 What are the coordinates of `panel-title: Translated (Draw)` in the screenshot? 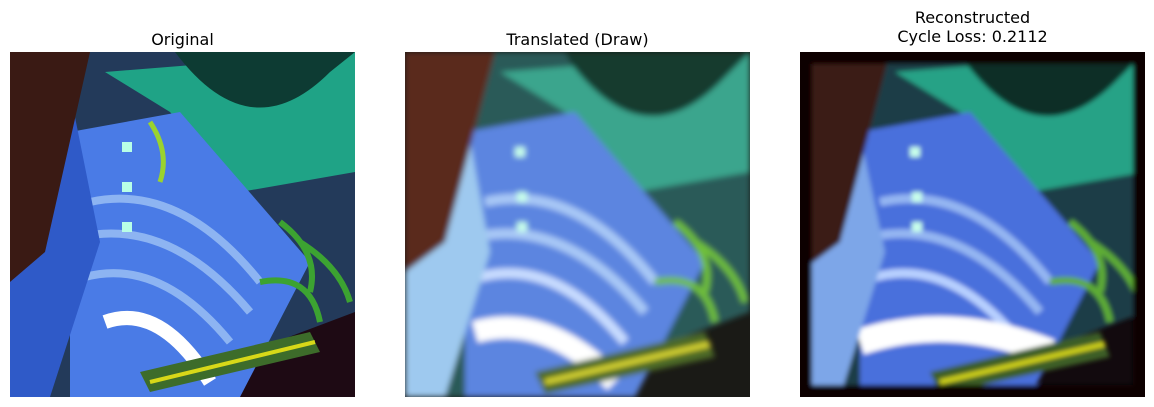 It's located at (577, 39).